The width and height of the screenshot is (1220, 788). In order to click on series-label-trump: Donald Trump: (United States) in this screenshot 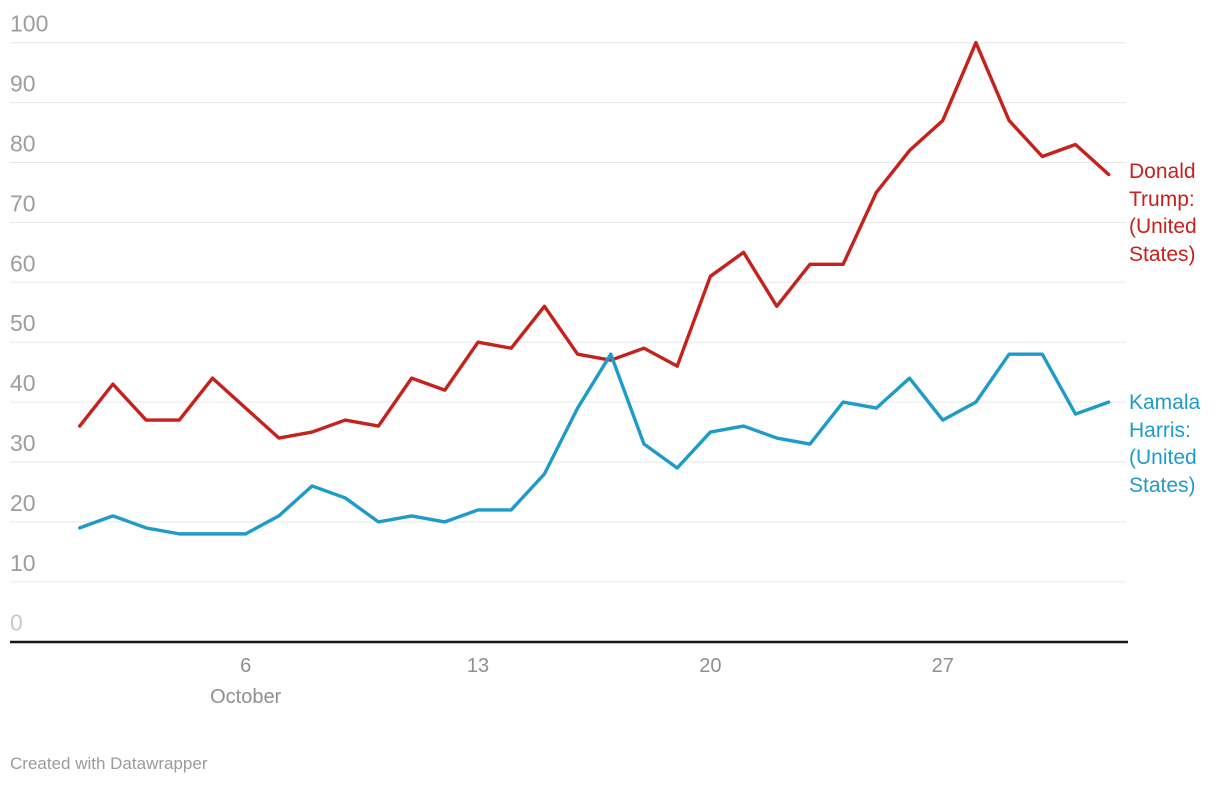, I will do `click(1163, 213)`.